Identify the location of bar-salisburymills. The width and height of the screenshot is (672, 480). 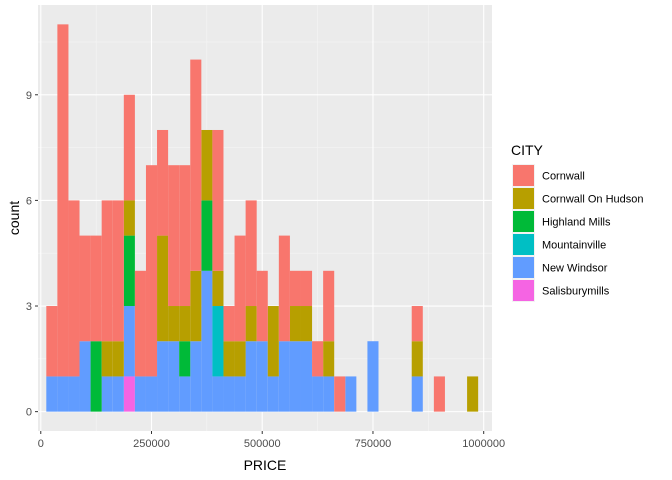
(129, 394).